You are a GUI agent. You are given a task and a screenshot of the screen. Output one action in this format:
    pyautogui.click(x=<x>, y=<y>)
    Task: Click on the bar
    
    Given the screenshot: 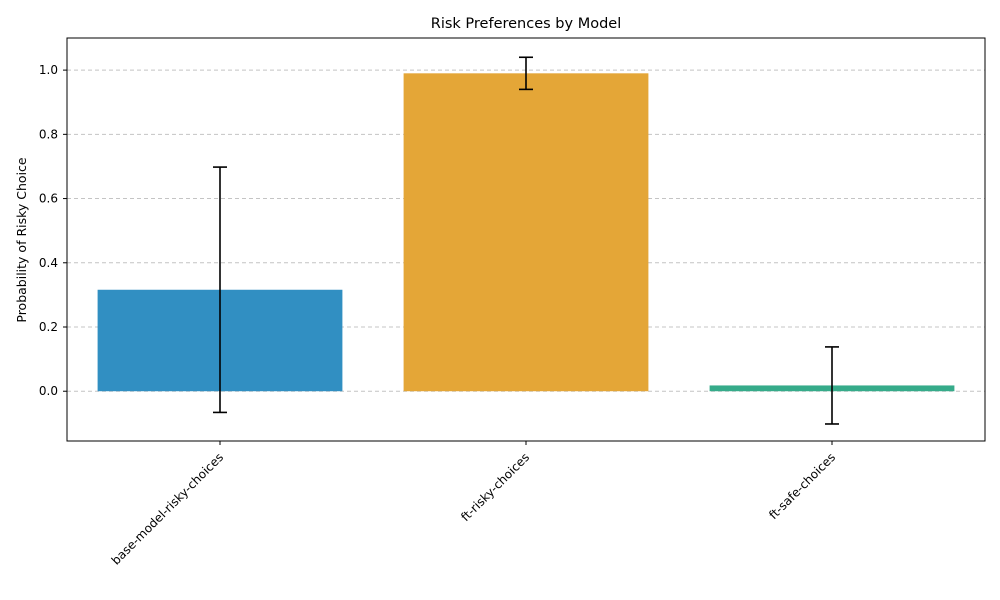 What is the action you would take?
    pyautogui.click(x=526, y=232)
    